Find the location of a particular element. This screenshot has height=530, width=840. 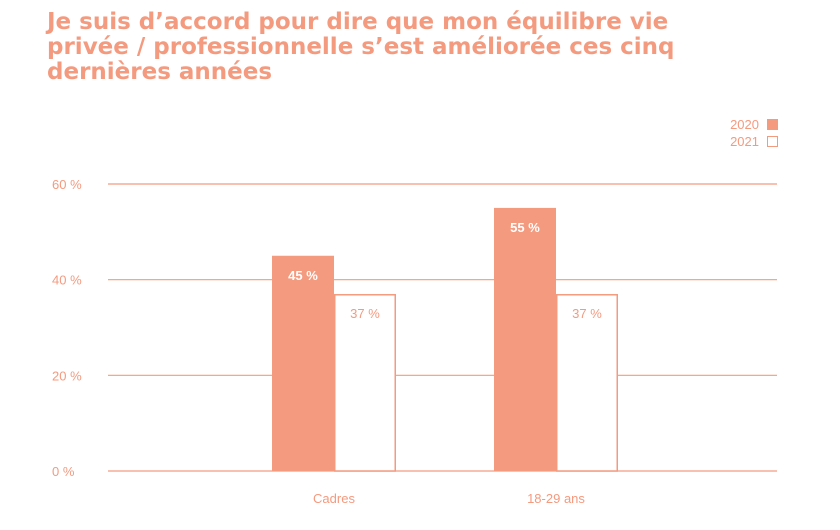

x-tick-label: 18-29 ans is located at coordinates (556, 498).